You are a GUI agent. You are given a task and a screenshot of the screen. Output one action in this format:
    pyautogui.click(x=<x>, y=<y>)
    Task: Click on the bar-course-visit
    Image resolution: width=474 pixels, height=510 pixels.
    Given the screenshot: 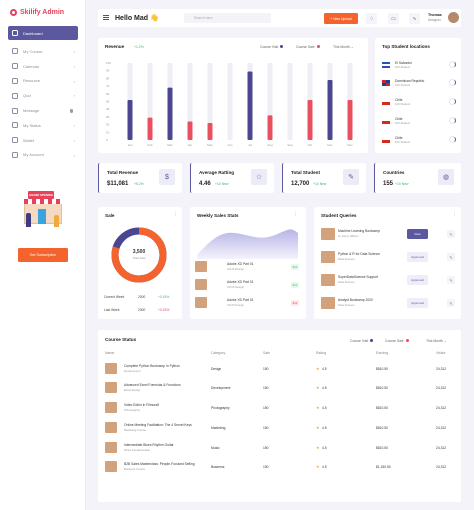 What is the action you would take?
    pyautogui.click(x=330, y=109)
    